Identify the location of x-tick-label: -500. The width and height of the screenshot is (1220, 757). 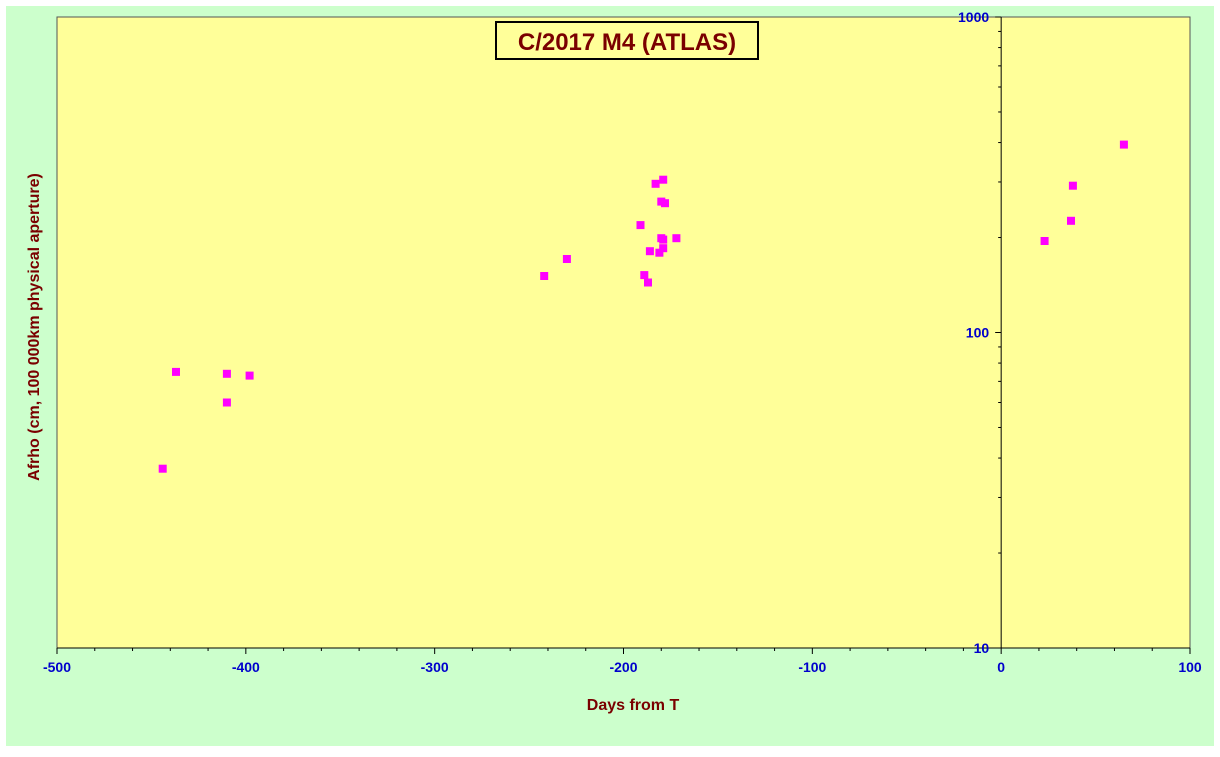
(57, 667).